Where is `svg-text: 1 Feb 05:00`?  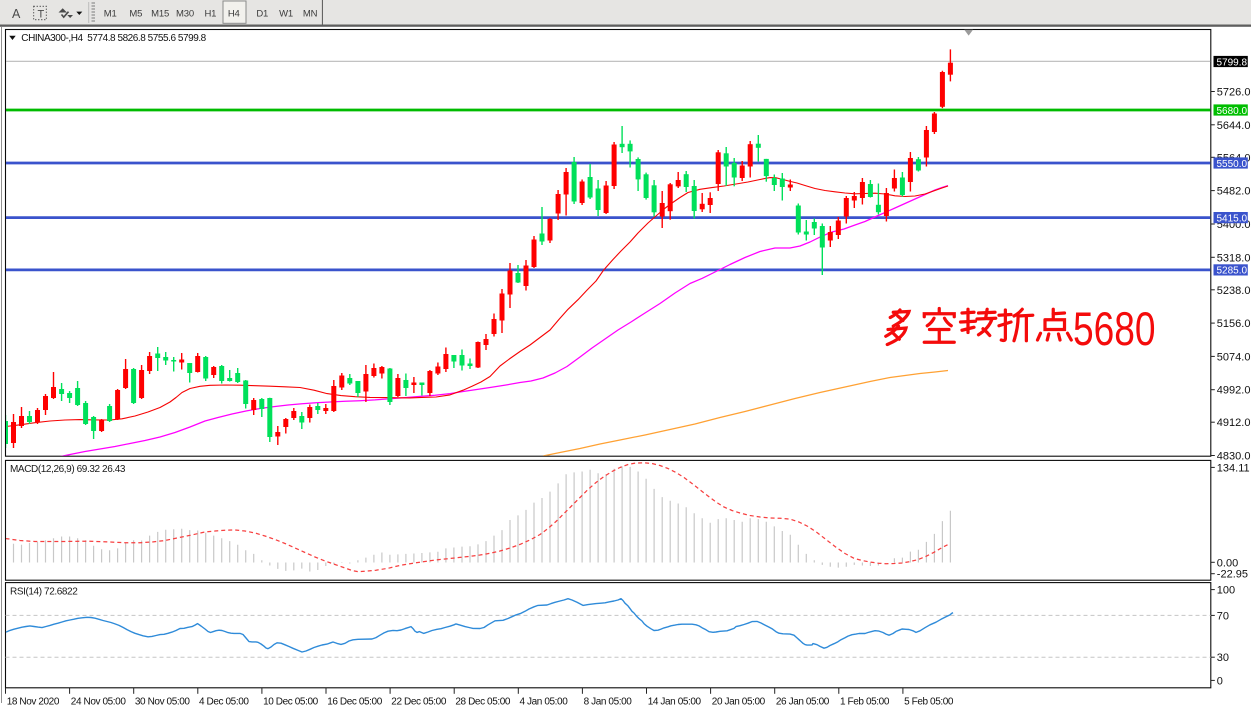
svg-text: 1 Feb 05:00 is located at coordinates (865, 701).